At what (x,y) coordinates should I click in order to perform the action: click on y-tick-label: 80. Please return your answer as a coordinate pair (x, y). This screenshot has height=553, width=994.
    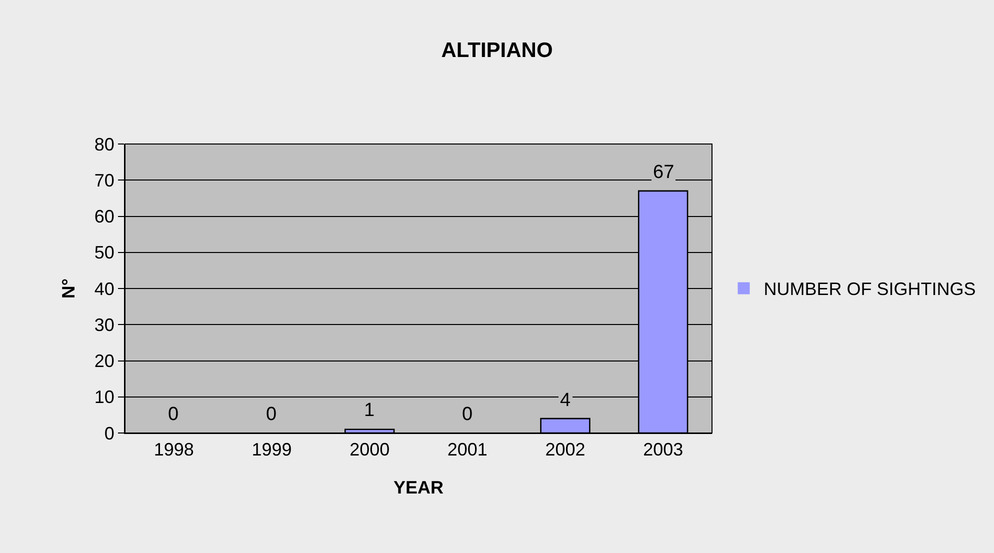
    Looking at the image, I should click on (104, 144).